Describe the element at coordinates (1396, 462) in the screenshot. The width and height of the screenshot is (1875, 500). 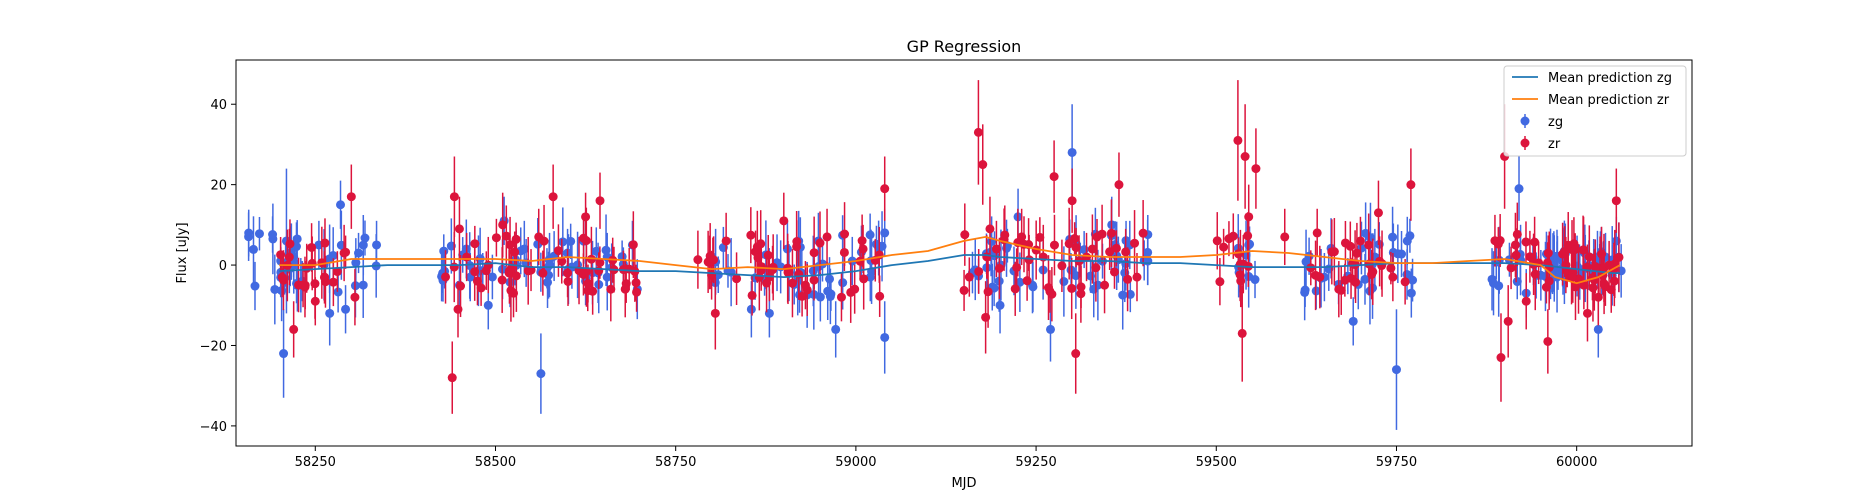
I see `x-tick-label: 59750` at that location.